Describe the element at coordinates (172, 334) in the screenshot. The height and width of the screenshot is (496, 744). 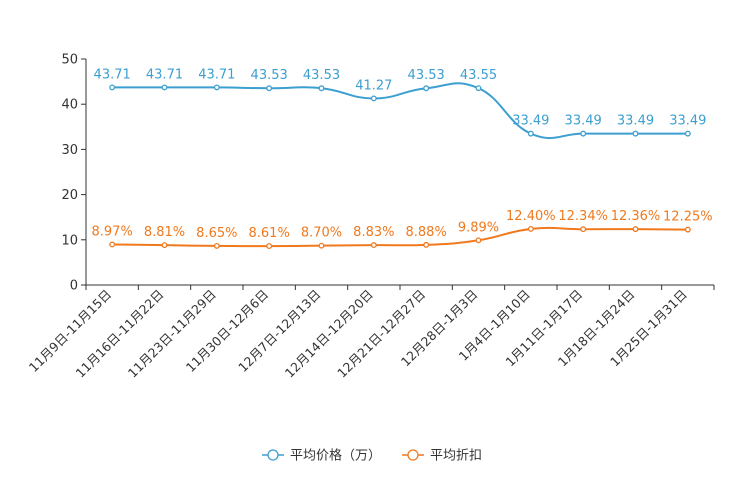
I see `x-tick-label: 11月23日-11月29日` at that location.